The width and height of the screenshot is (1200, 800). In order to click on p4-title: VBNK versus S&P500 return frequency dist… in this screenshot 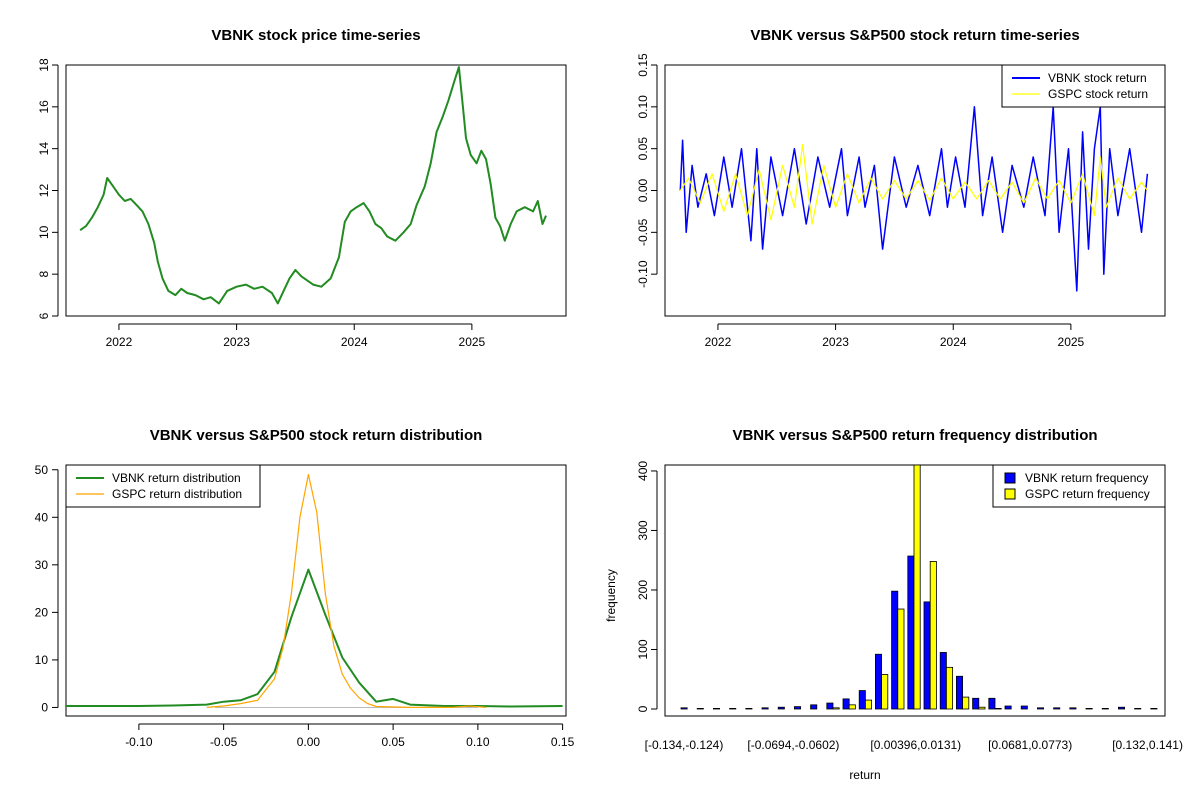, I will do `click(914, 435)`.